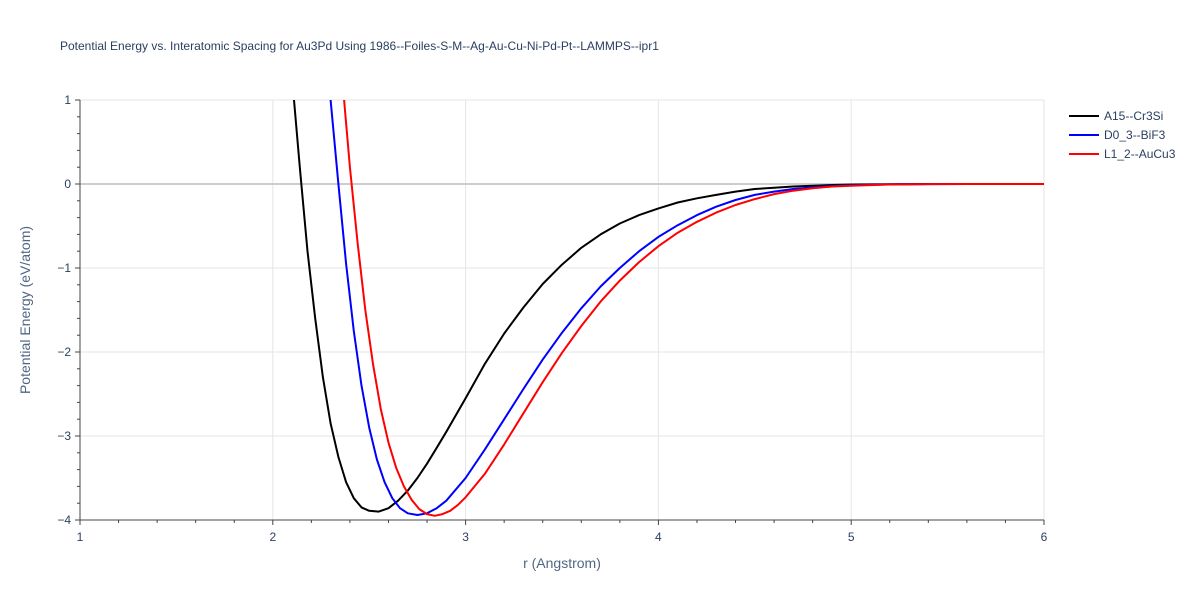  I want to click on legend-item: A15--Cr3Si, so click(1116, 116).